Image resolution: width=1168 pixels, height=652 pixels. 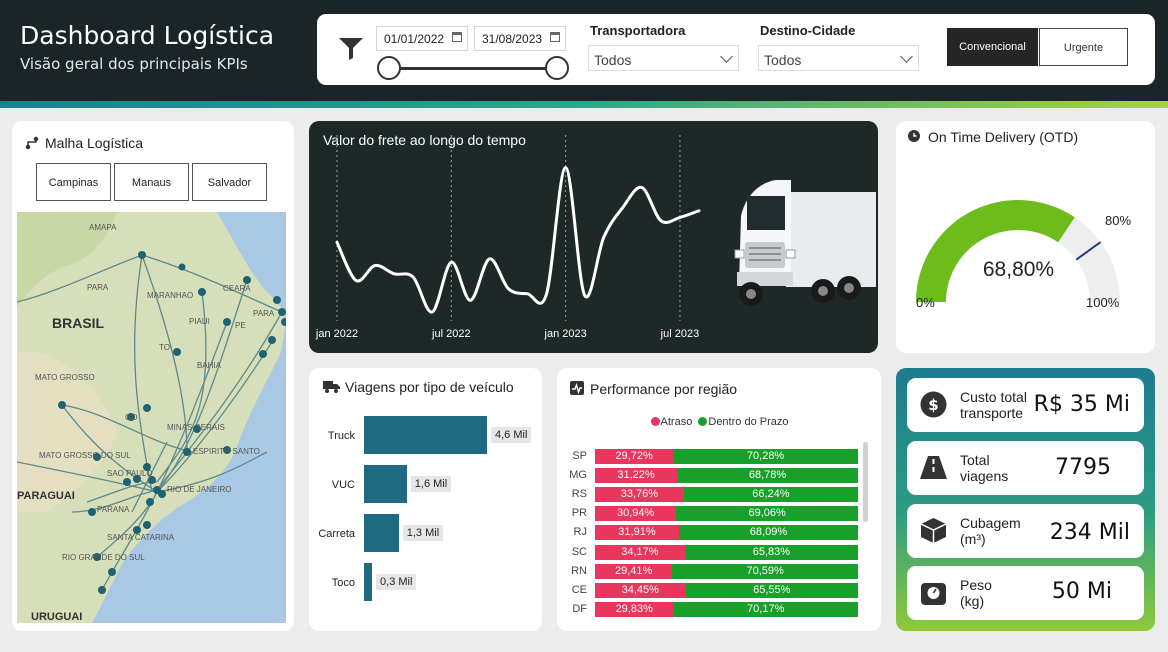 What do you see at coordinates (579, 551) in the screenshot?
I see `region-code: SC` at bounding box center [579, 551].